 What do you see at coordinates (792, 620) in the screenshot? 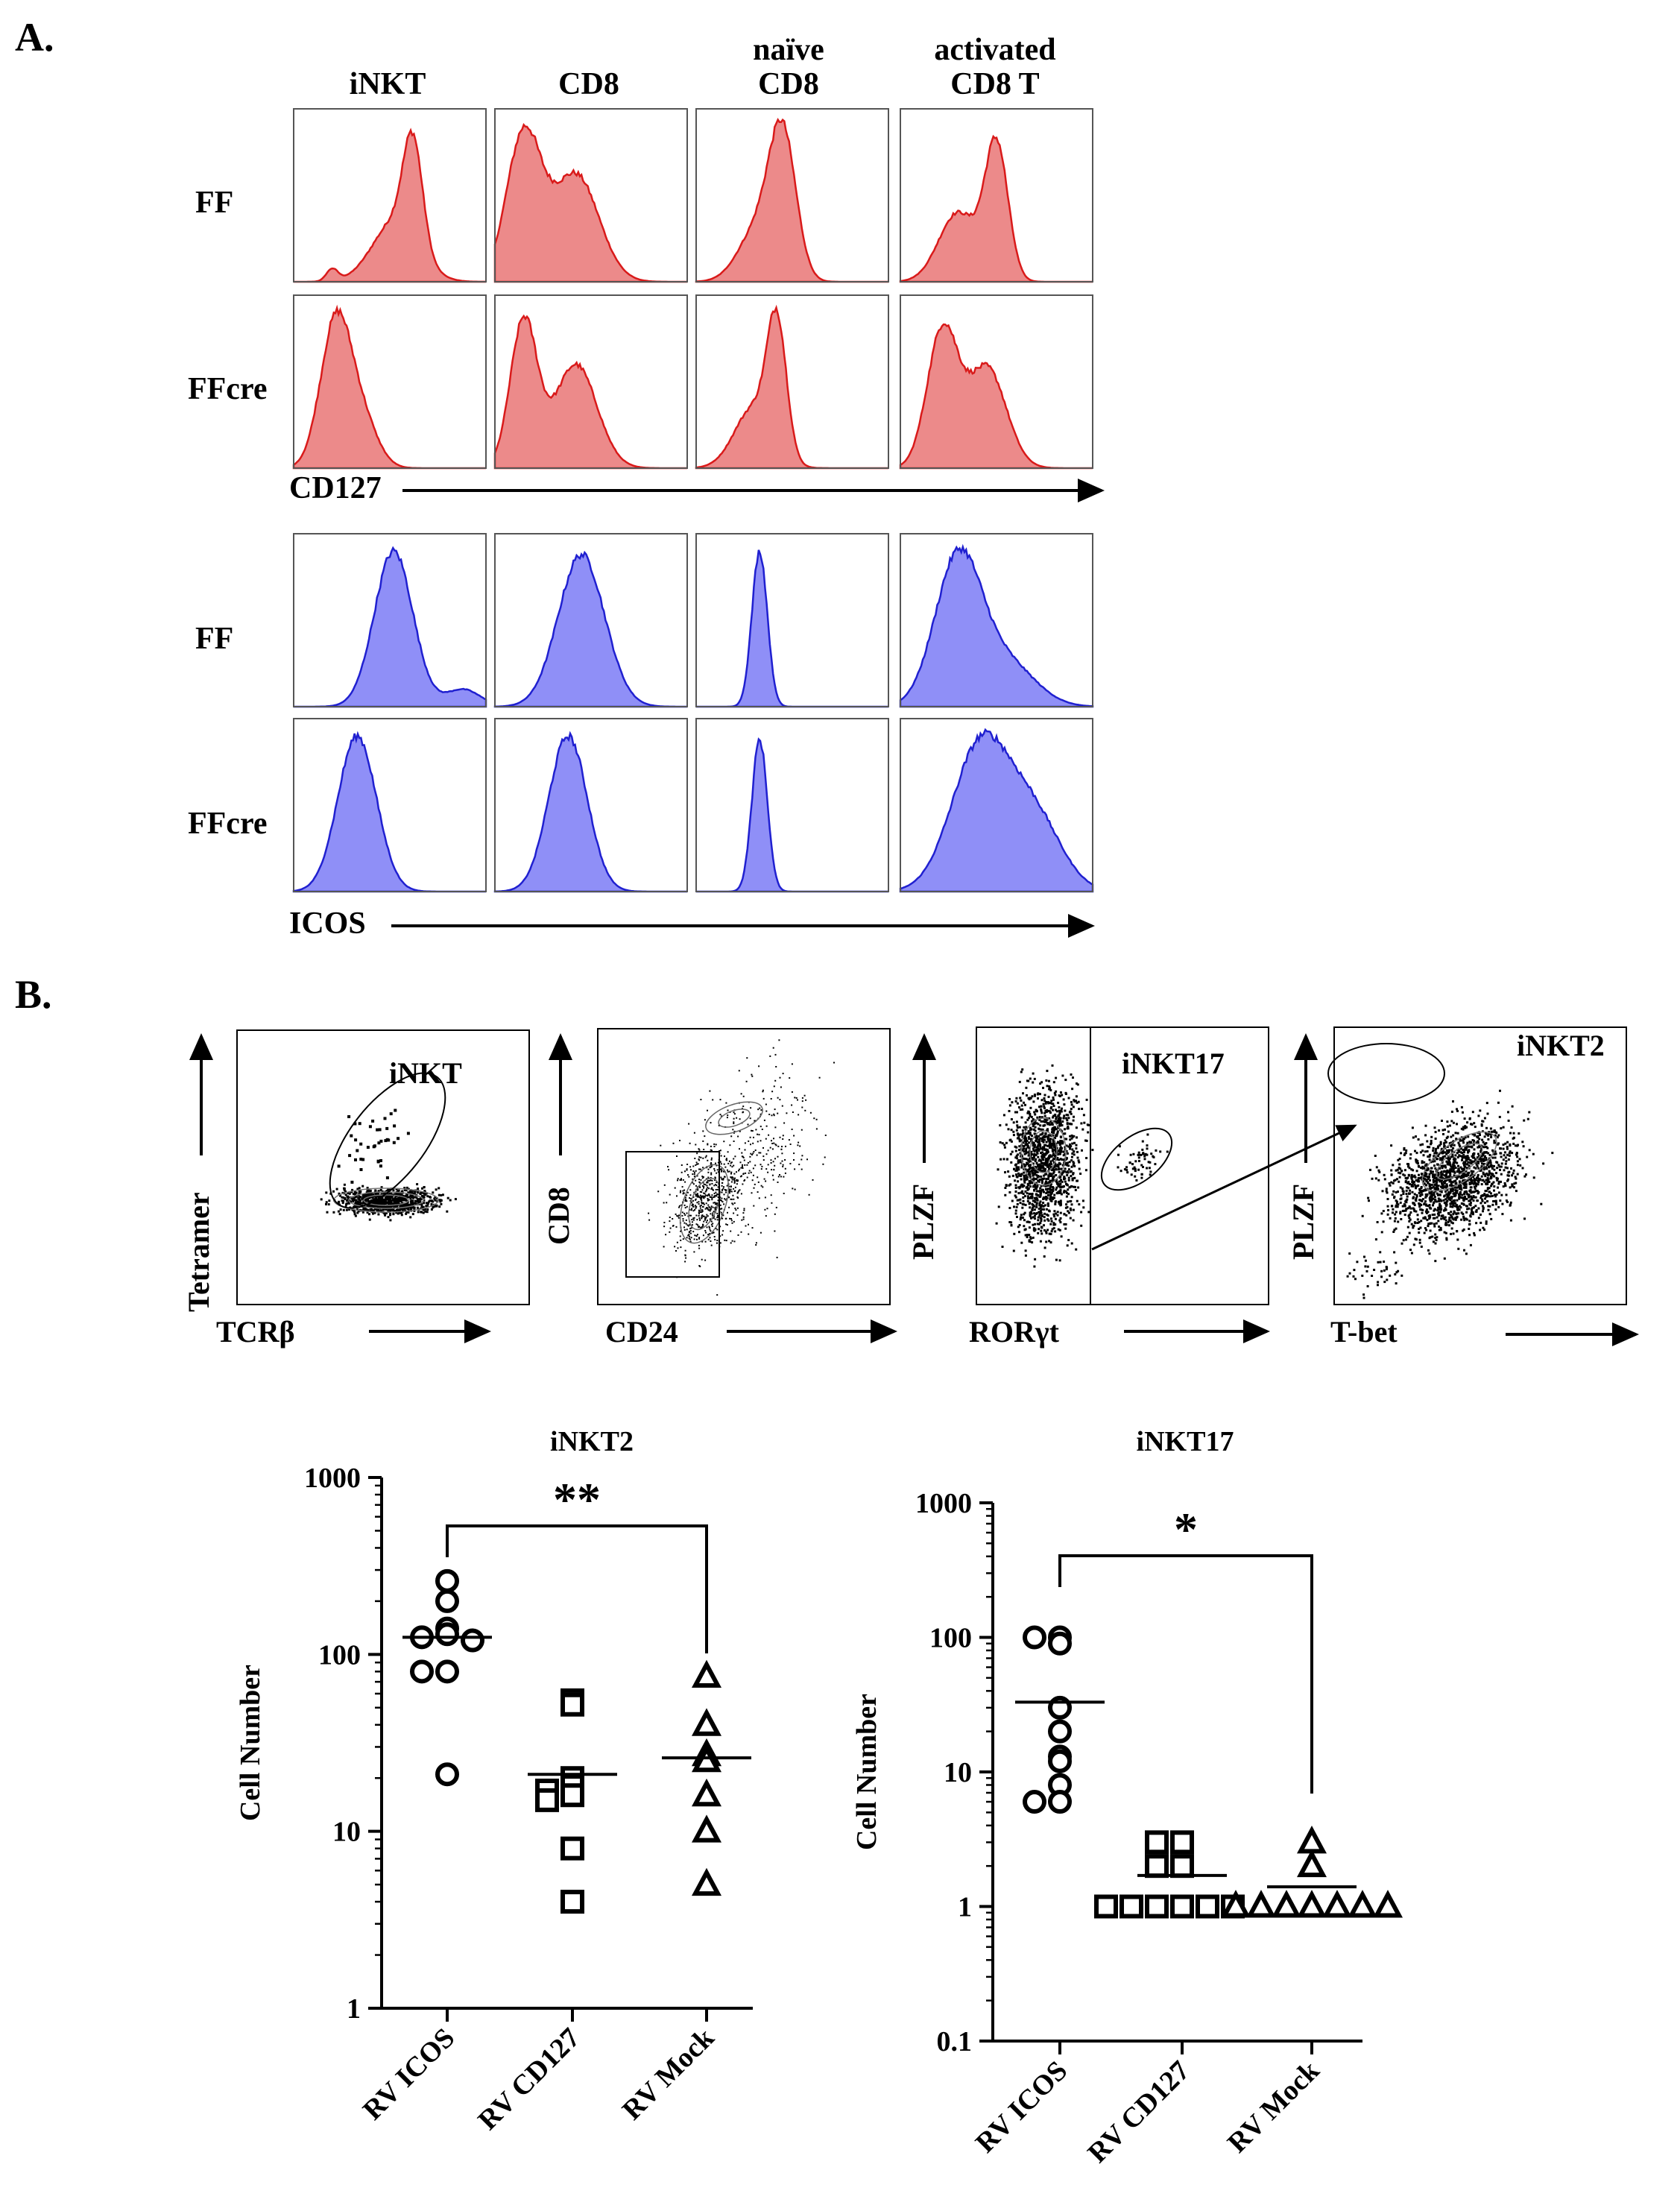
I see `histogram-frame` at bounding box center [792, 620].